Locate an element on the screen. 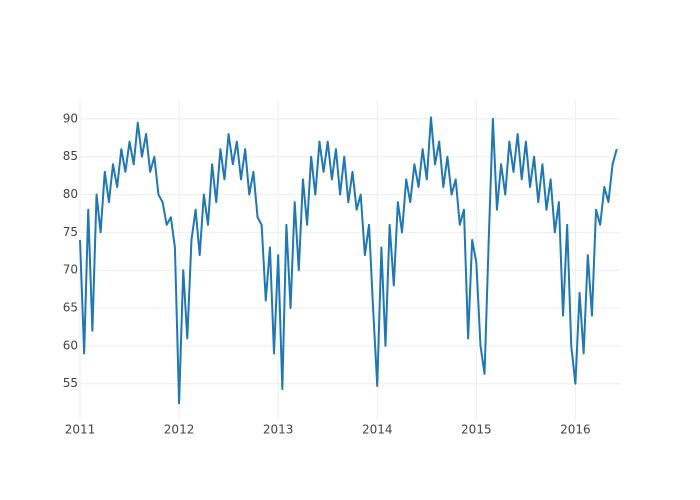  y-tick-label: 80 is located at coordinates (70, 194).